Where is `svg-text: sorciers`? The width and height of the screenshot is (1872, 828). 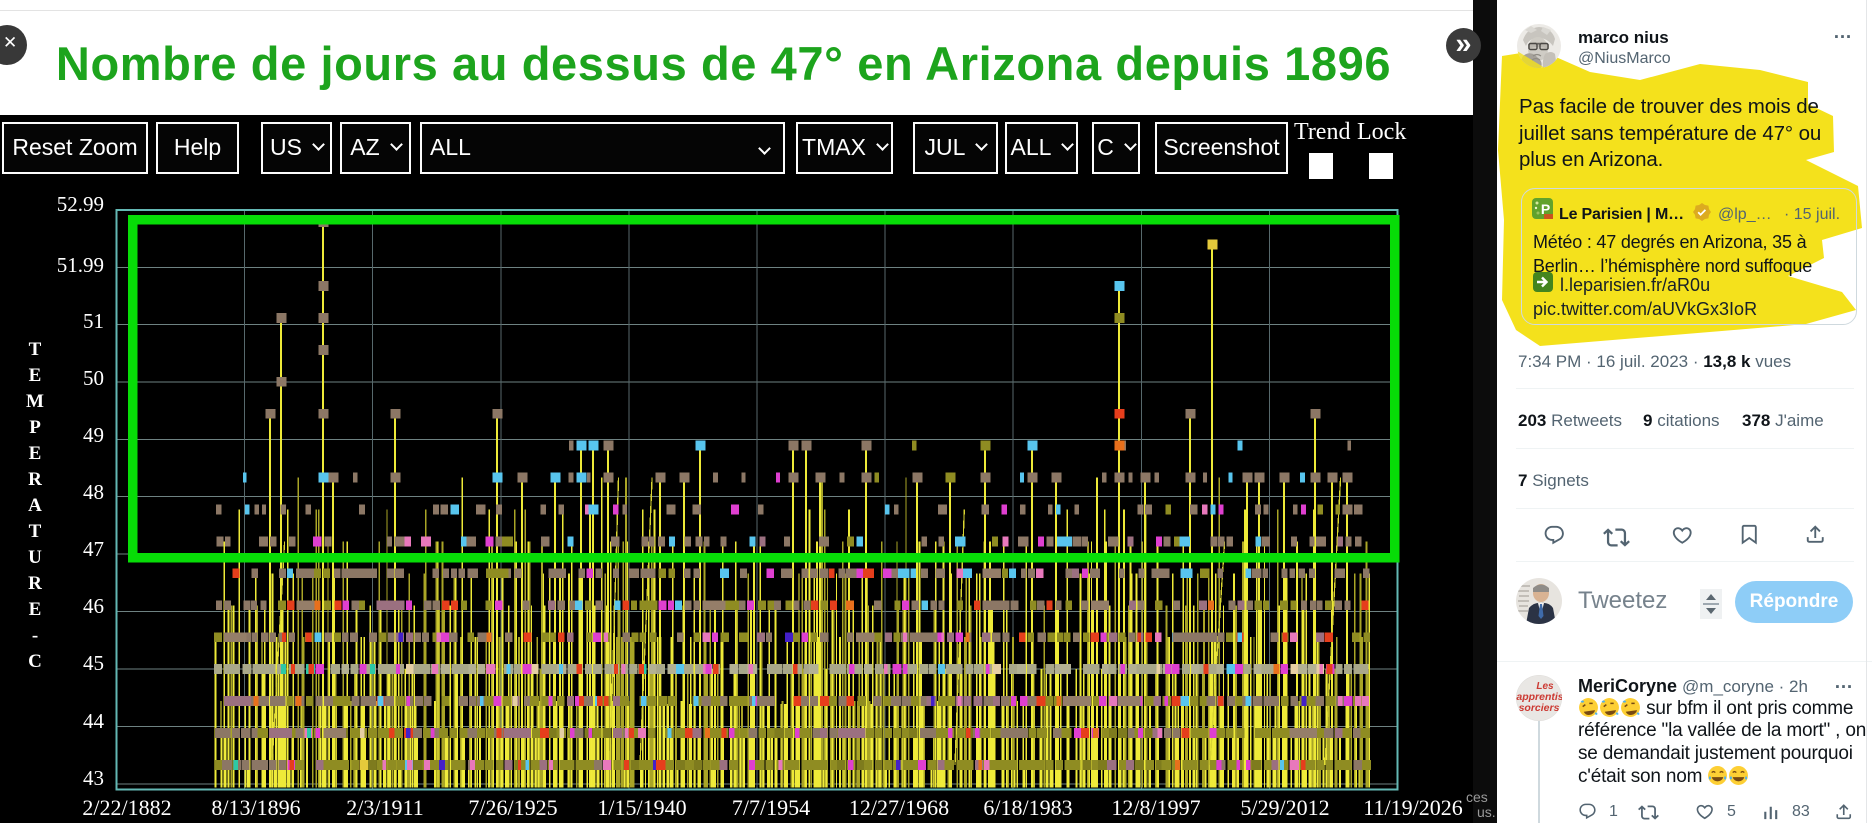 svg-text: sorciers is located at coordinates (1539, 708).